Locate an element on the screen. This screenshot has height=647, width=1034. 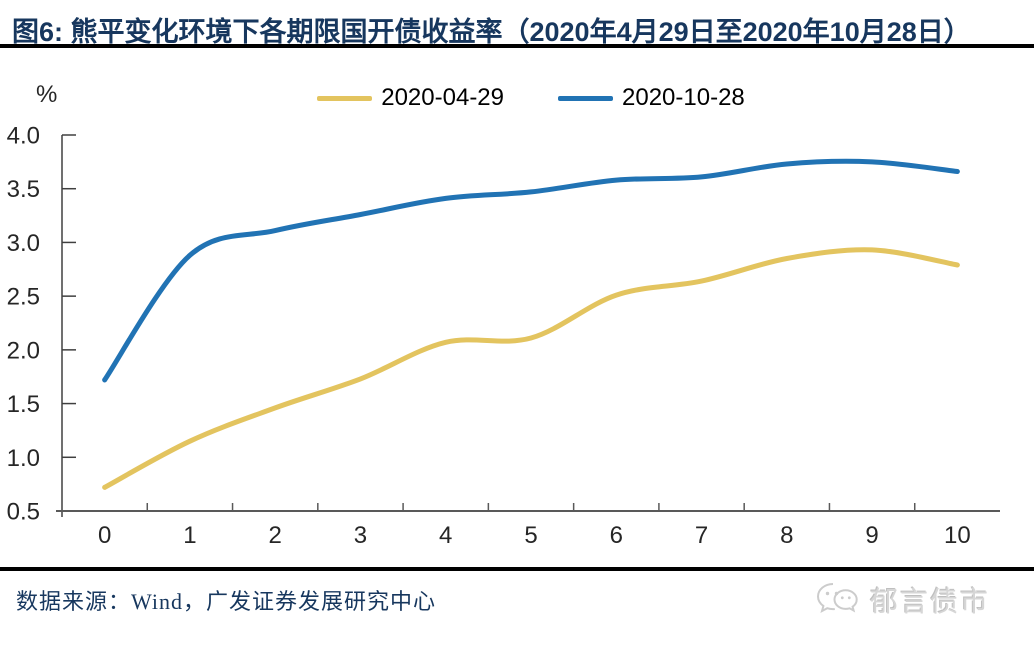
y-tick-label: 1.5 is located at coordinates (23, 404).